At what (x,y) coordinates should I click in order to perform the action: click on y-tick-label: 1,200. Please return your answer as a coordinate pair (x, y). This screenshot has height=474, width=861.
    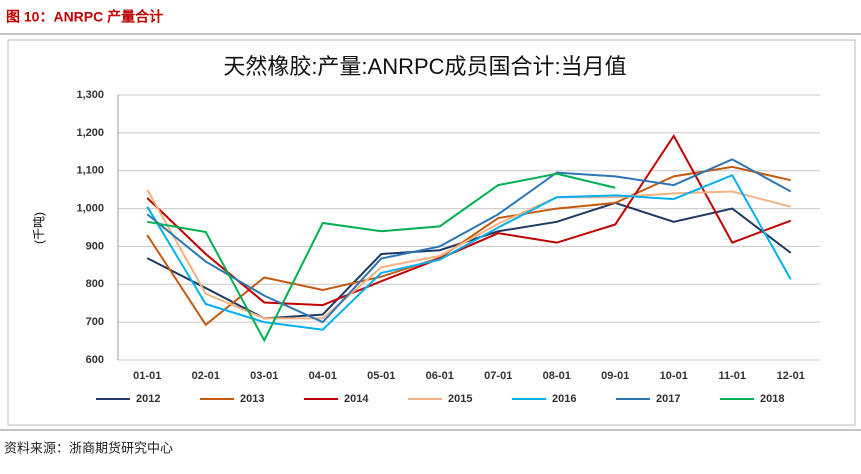
    Looking at the image, I should click on (90, 133).